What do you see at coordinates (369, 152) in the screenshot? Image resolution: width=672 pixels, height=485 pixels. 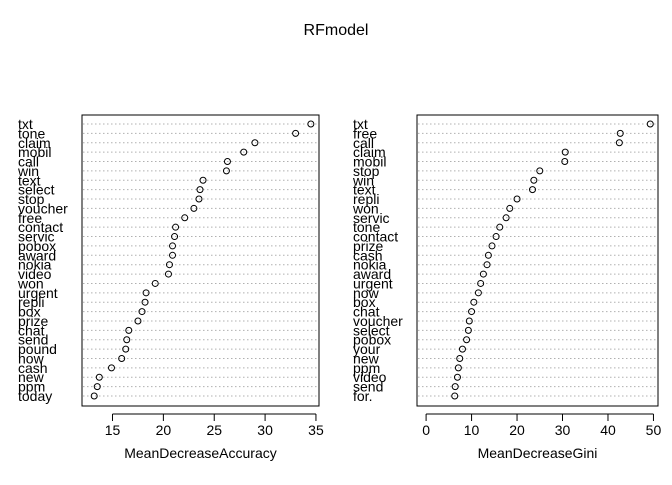 I see `category-label: claim` at bounding box center [369, 152].